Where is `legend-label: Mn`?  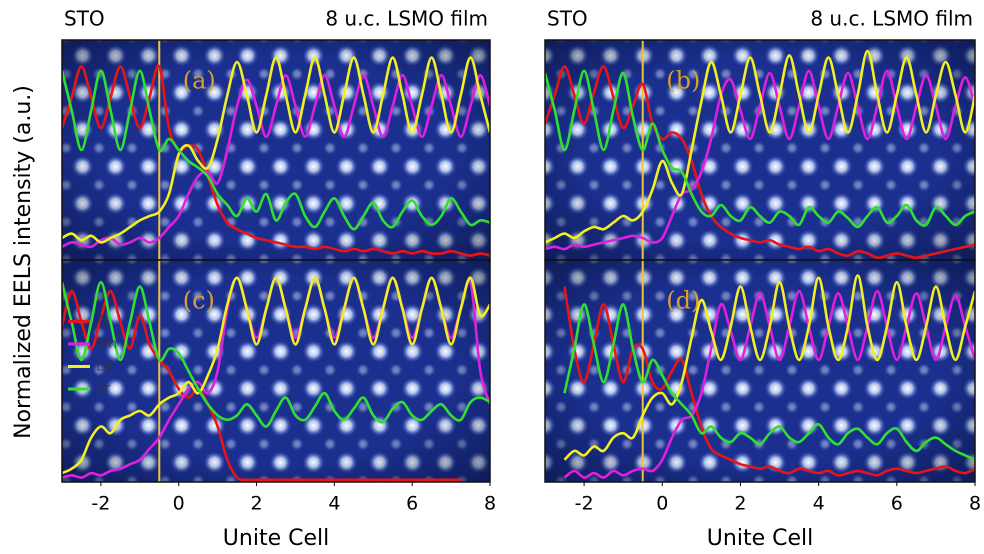 legend-label: Mn is located at coordinates (106, 344).